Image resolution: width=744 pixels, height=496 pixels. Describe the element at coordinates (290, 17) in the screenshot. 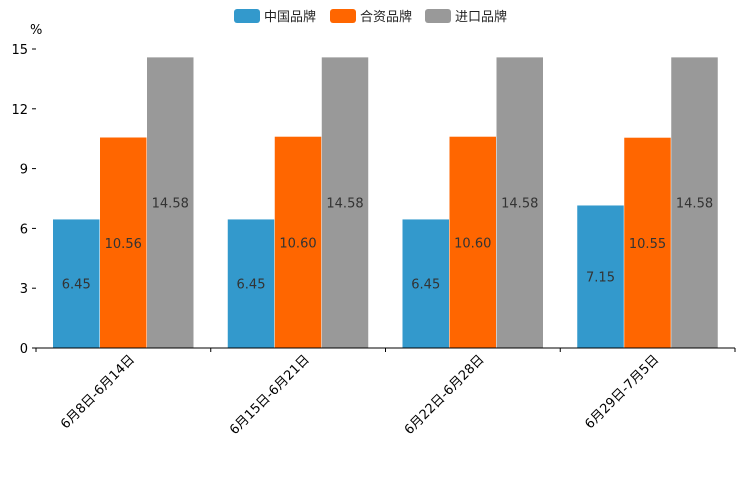

I see `legend-label: 中国品牌` at that location.